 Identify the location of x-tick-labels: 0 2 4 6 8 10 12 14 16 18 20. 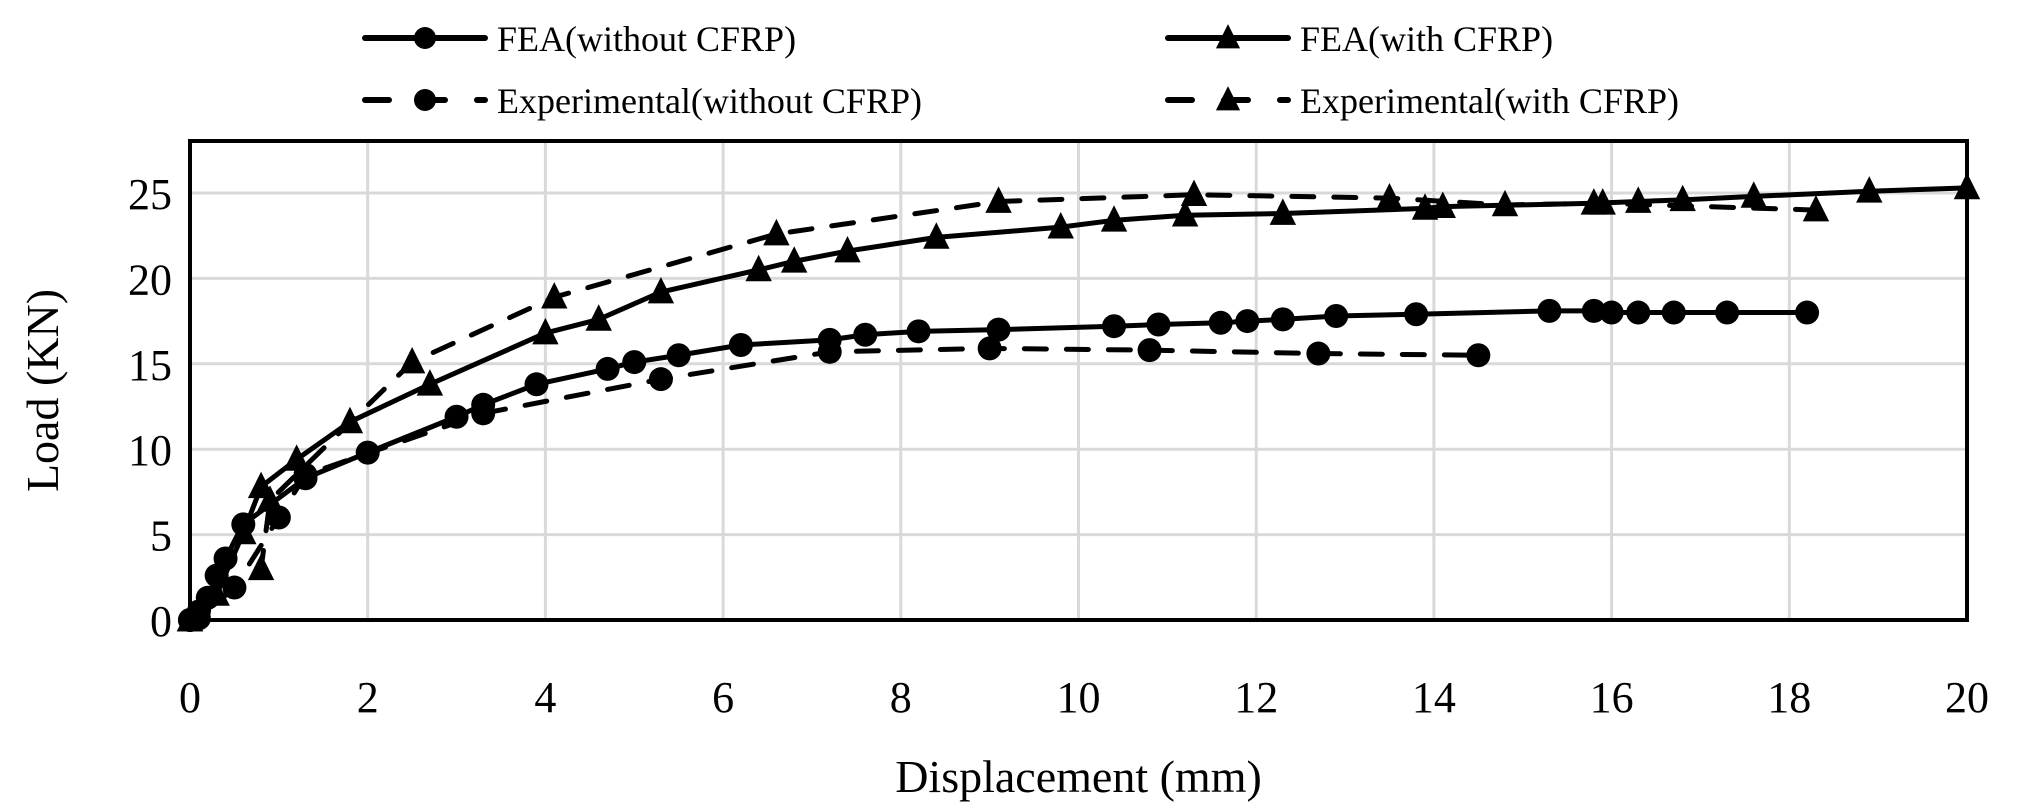
(1084, 697).